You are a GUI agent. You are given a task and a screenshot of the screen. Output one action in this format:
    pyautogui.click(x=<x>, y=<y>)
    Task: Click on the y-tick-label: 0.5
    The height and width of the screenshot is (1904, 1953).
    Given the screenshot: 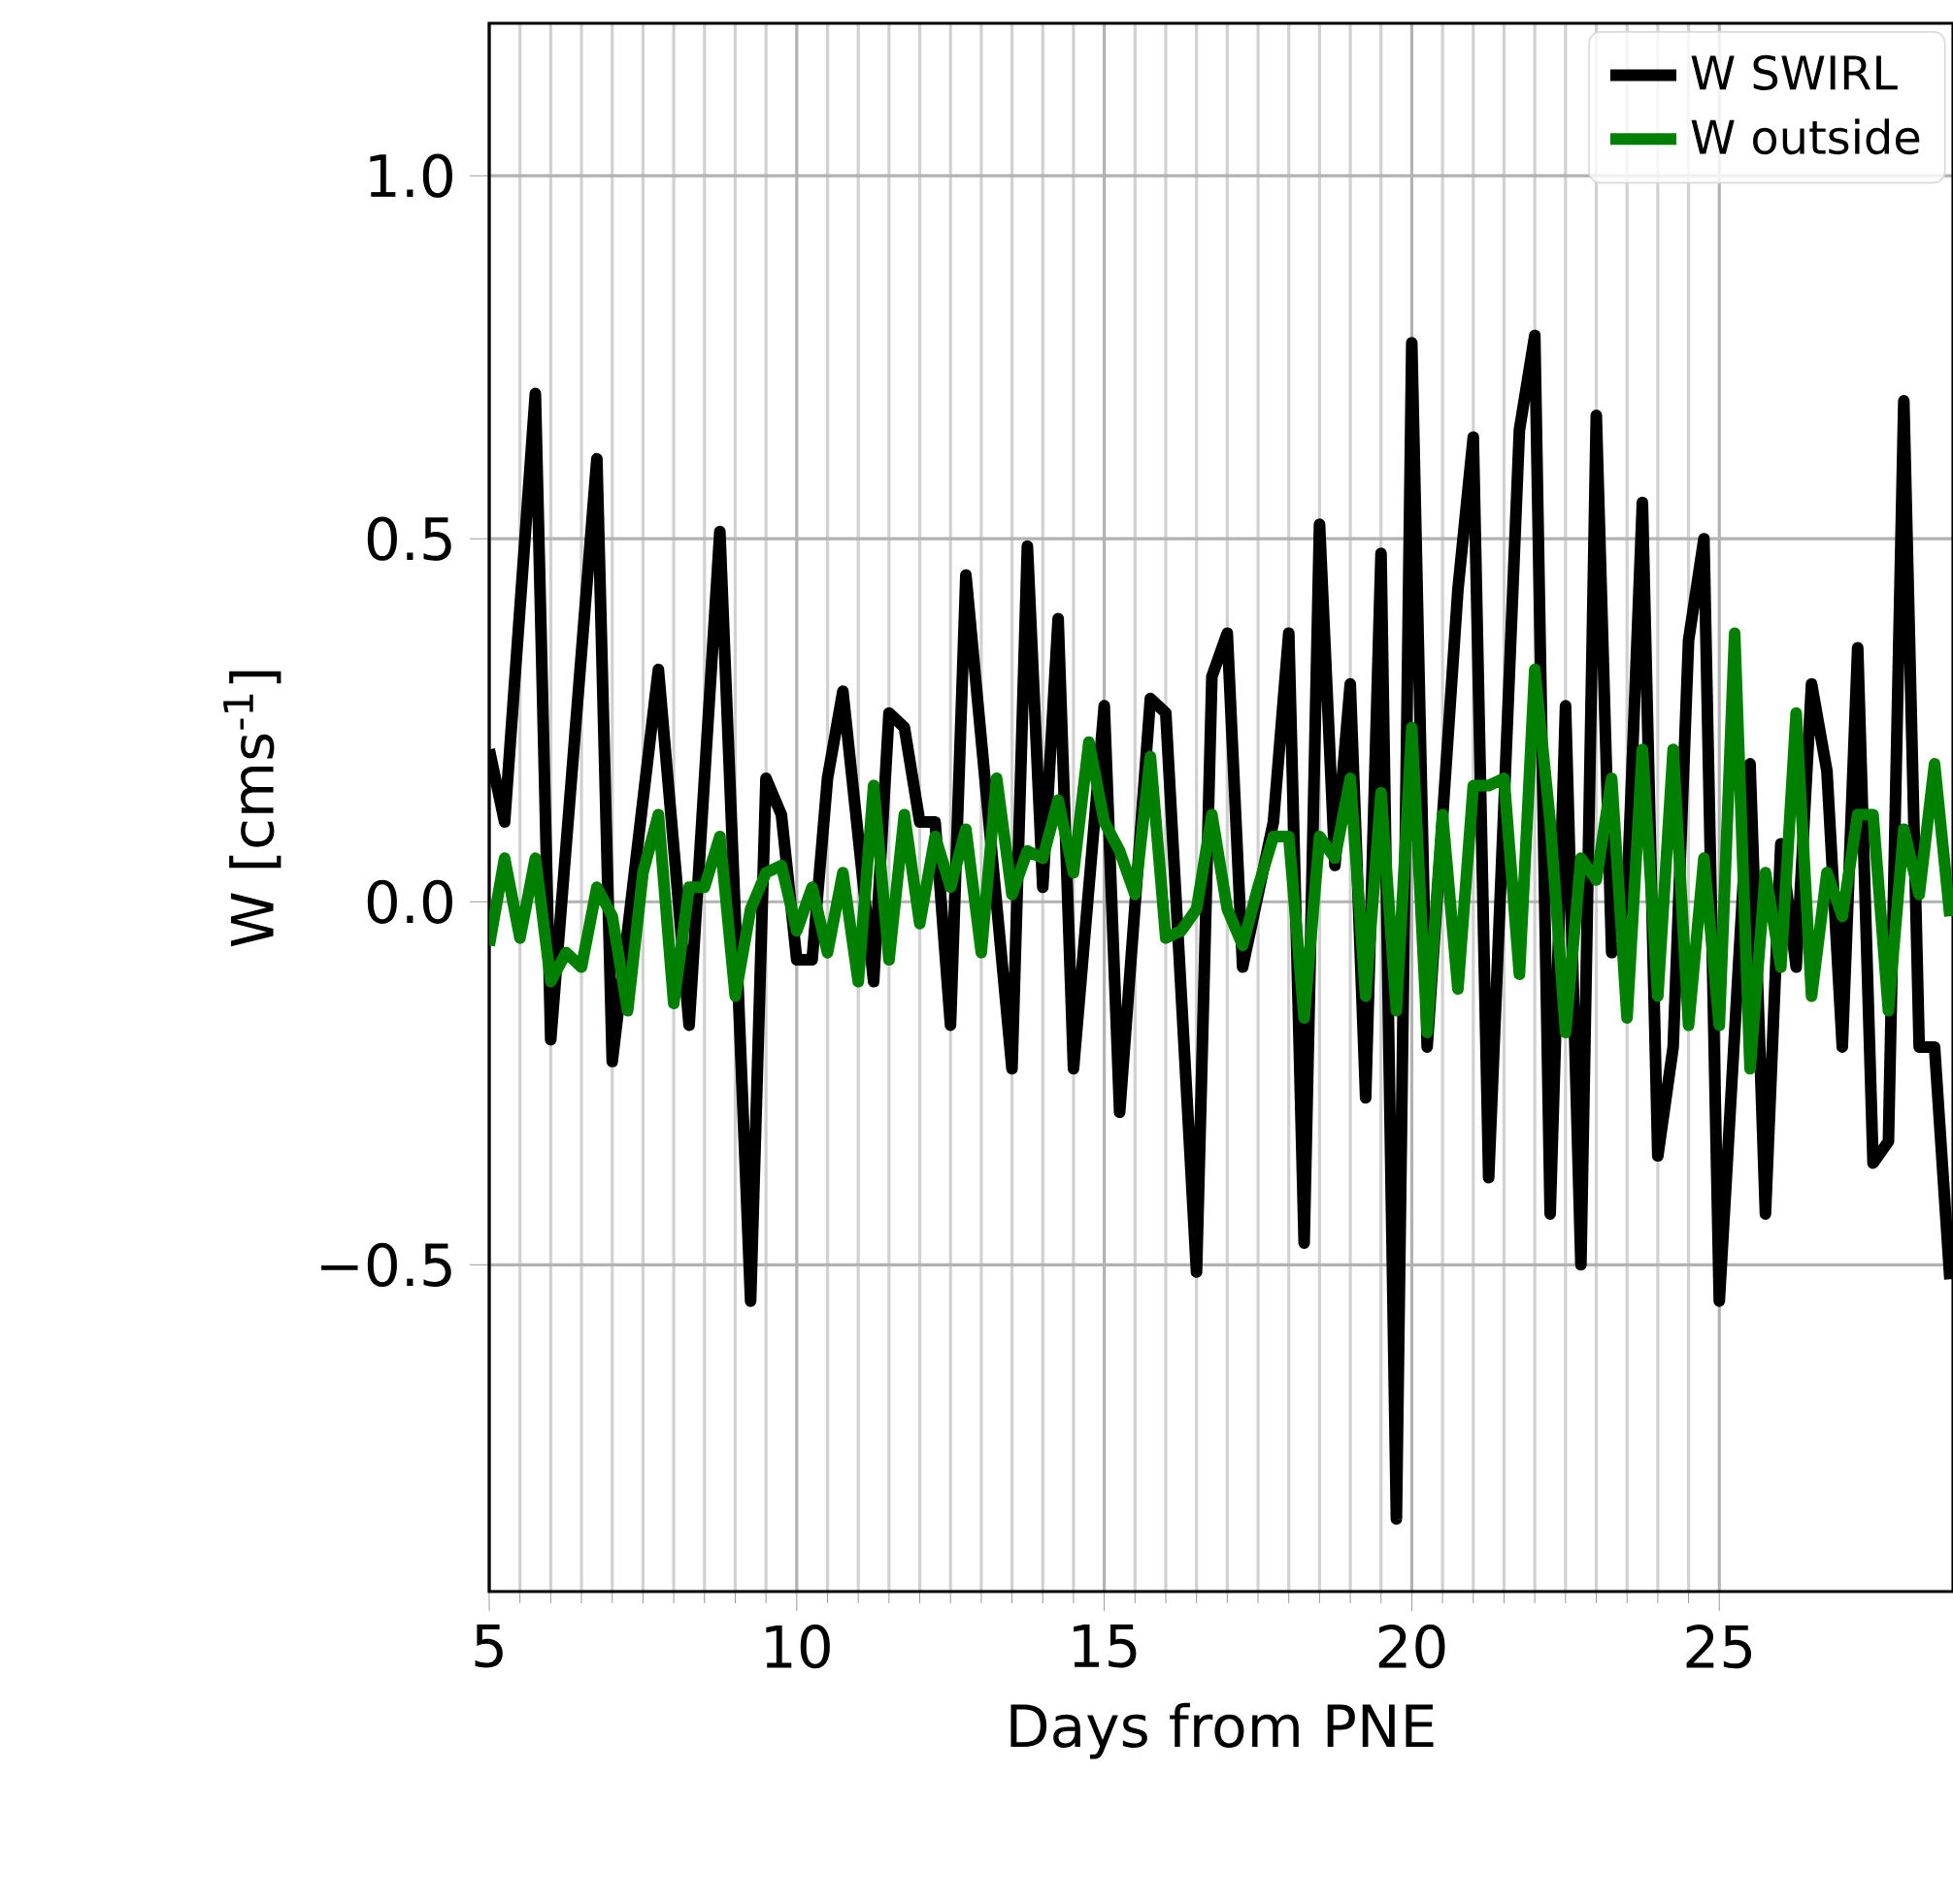 What is the action you would take?
    pyautogui.click(x=409, y=538)
    